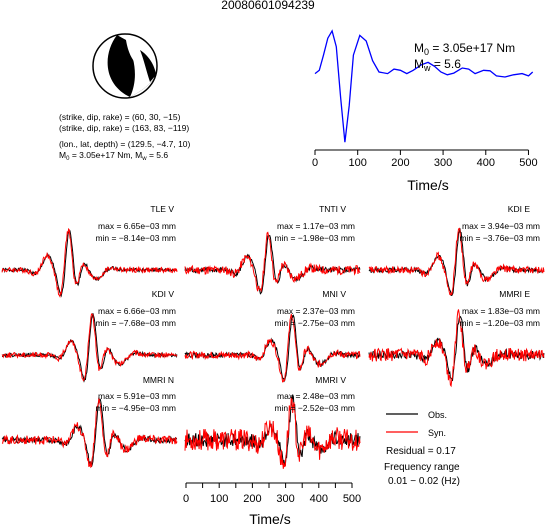 The height and width of the screenshot is (530, 546). I want to click on max-amplitude-label: max = 2.37e−03 mm, so click(316, 311).